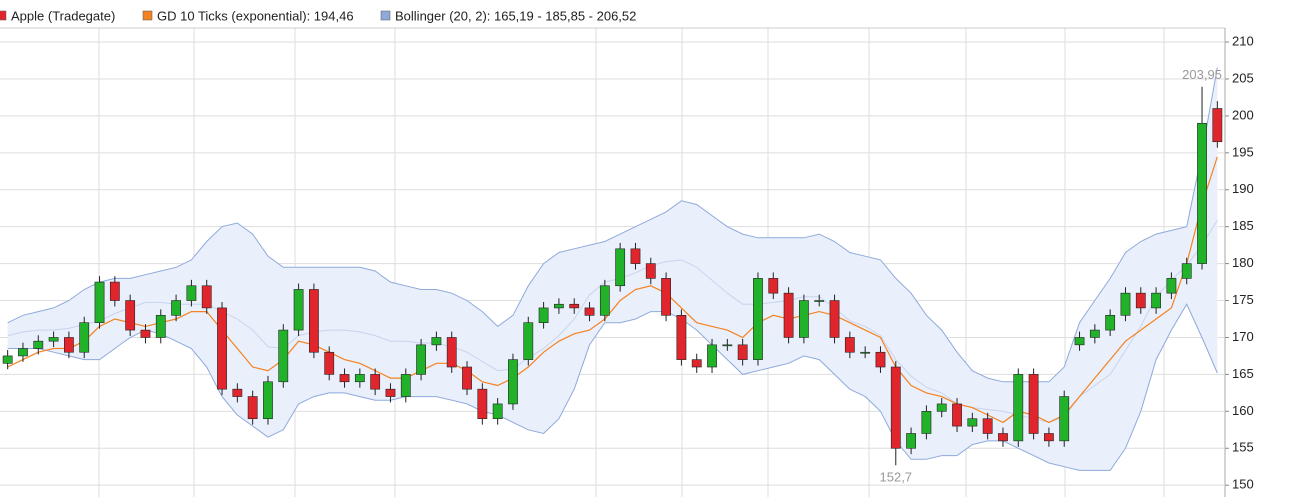  What do you see at coordinates (1243, 188) in the screenshot?
I see `y-tick-label: 190` at bounding box center [1243, 188].